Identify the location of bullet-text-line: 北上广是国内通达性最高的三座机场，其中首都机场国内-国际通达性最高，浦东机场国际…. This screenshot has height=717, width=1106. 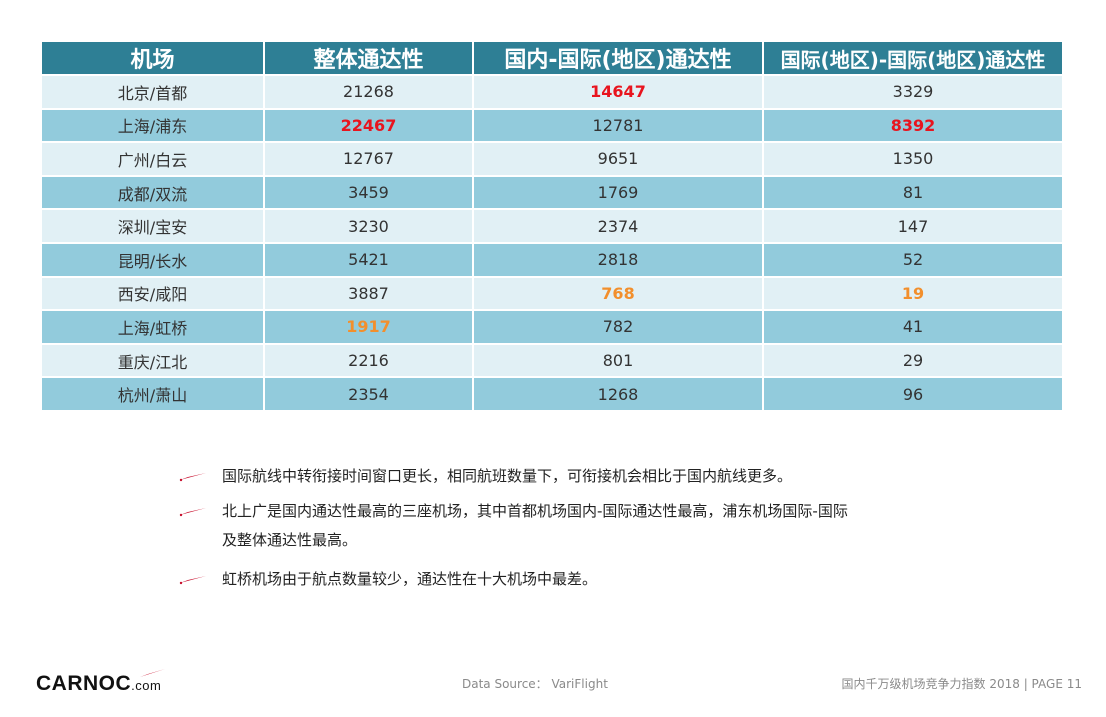
(535, 511).